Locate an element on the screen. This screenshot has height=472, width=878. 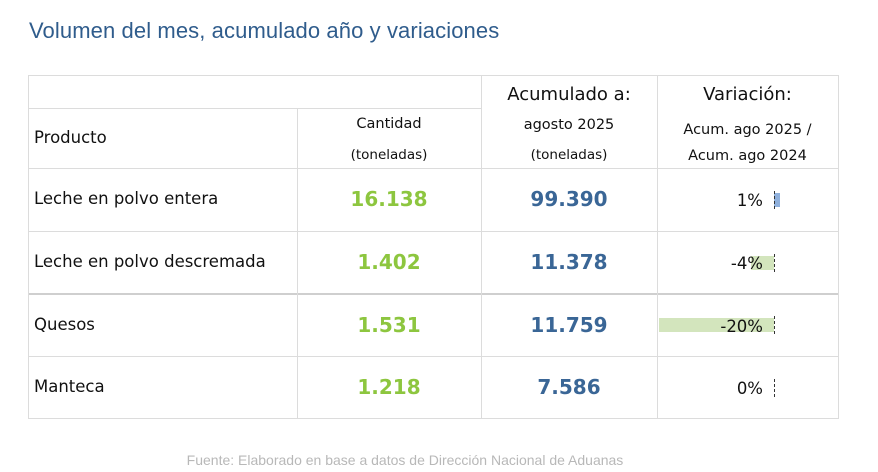
row-1-variation-axis is located at coordinates (774, 200).